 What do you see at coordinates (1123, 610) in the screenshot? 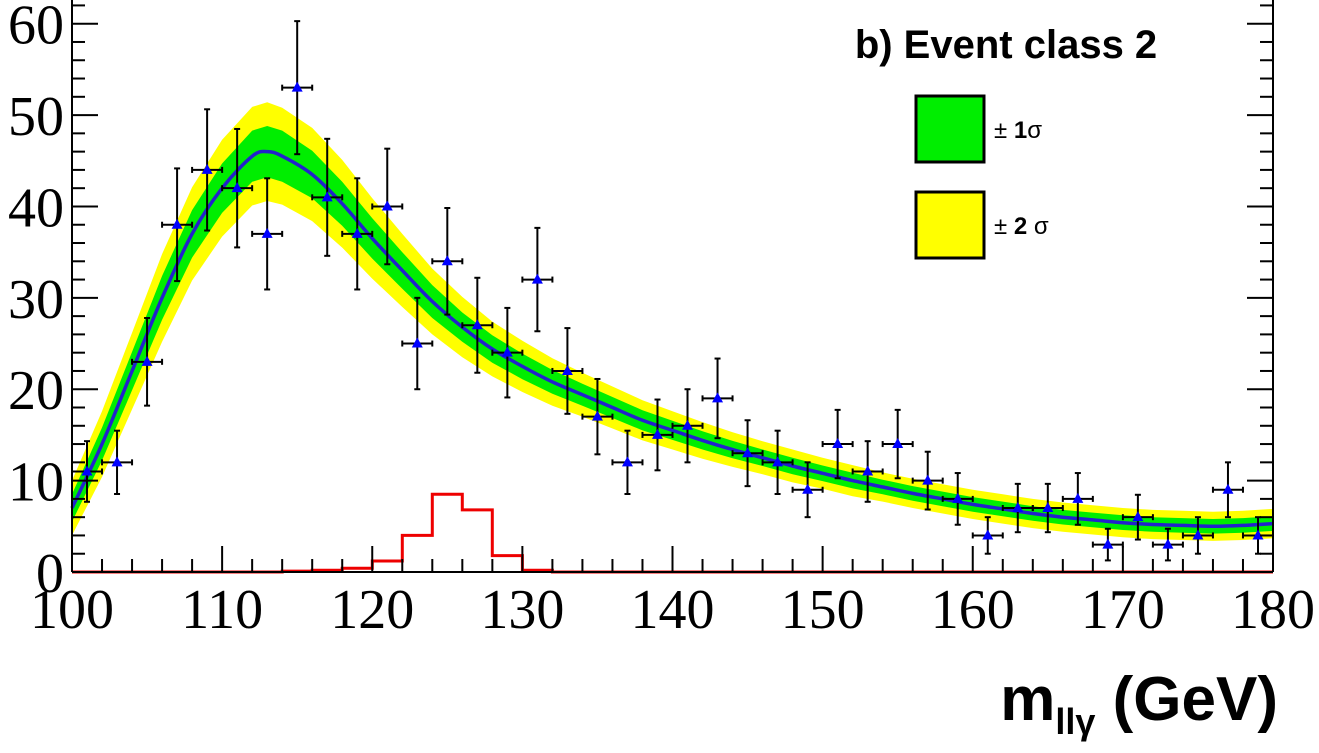
I see `x-tick-label: 170` at bounding box center [1123, 610].